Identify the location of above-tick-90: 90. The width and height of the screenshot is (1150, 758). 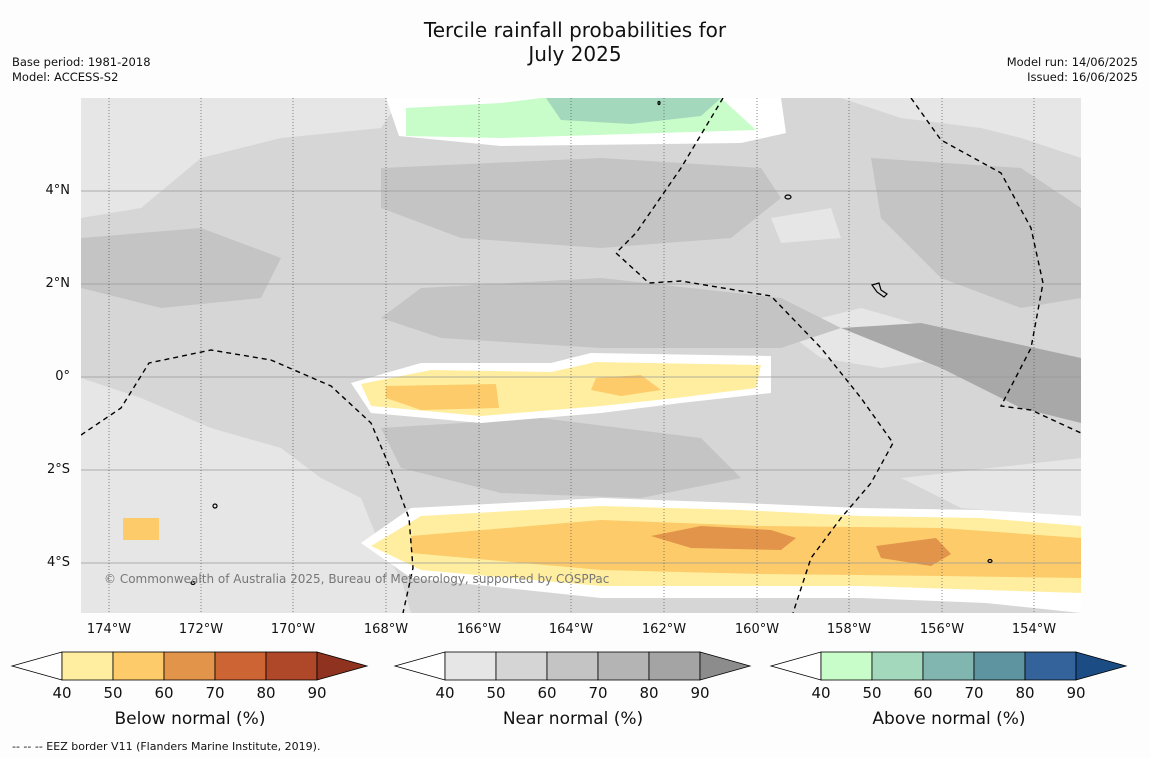
(1076, 693).